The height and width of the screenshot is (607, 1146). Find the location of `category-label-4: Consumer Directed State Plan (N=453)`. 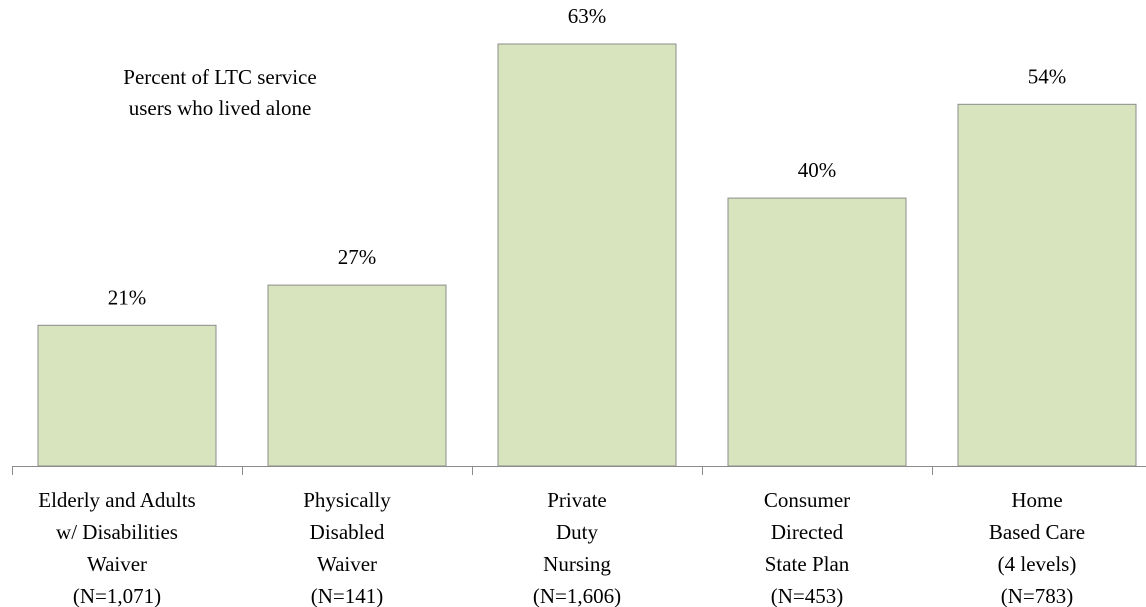

category-label-4: Consumer Directed State Plan (N=453) is located at coordinates (807, 547).